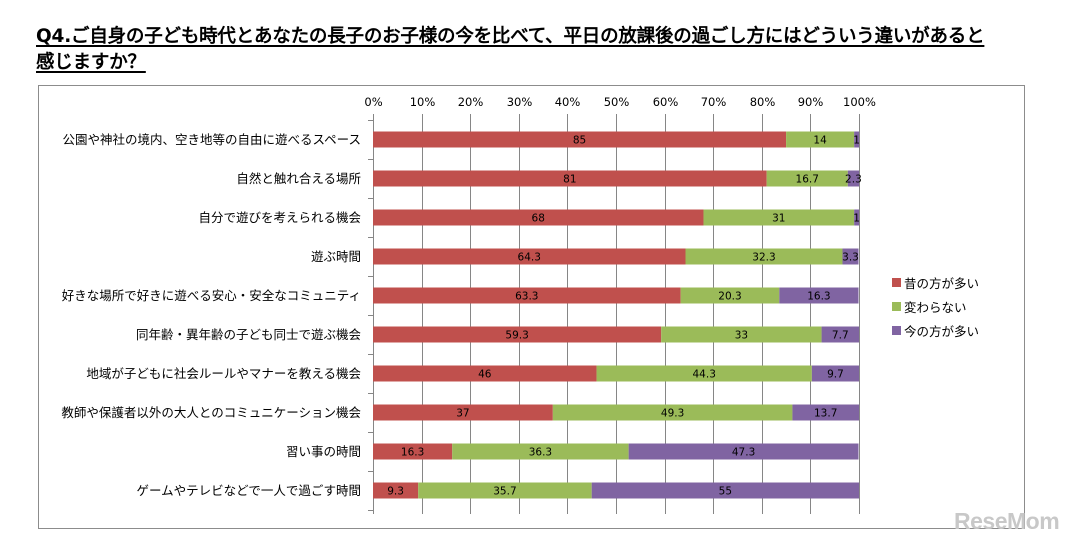 This screenshot has height=543, width=1068. I want to click on data-label: 37, so click(462, 414).